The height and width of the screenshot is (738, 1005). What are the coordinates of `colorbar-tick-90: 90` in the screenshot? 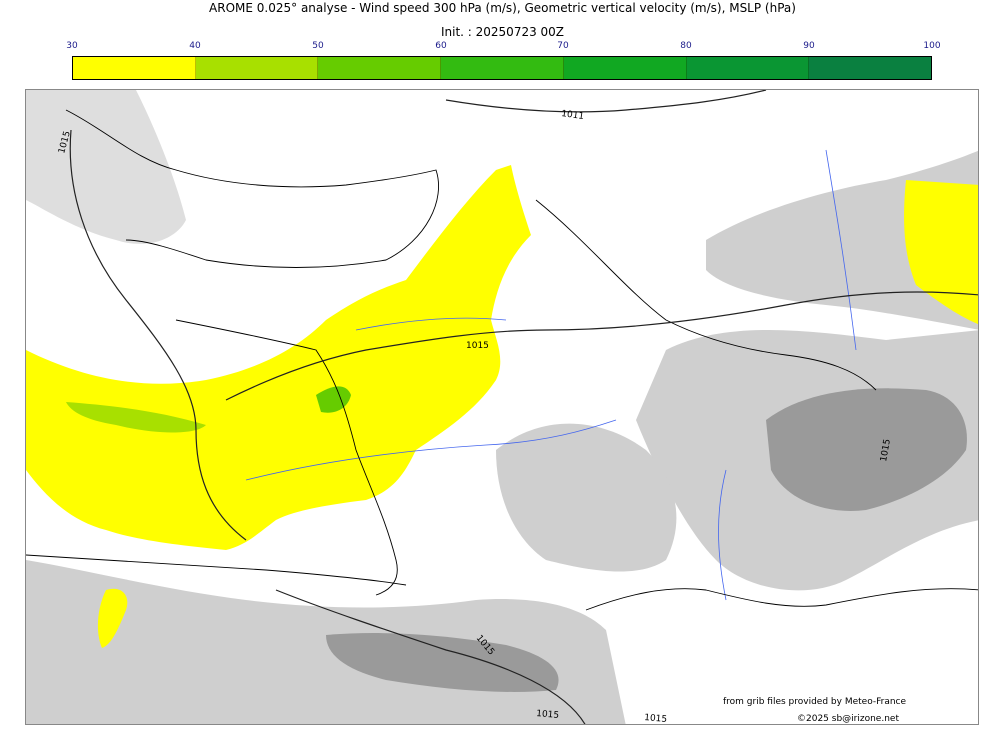 It's located at (809, 46).